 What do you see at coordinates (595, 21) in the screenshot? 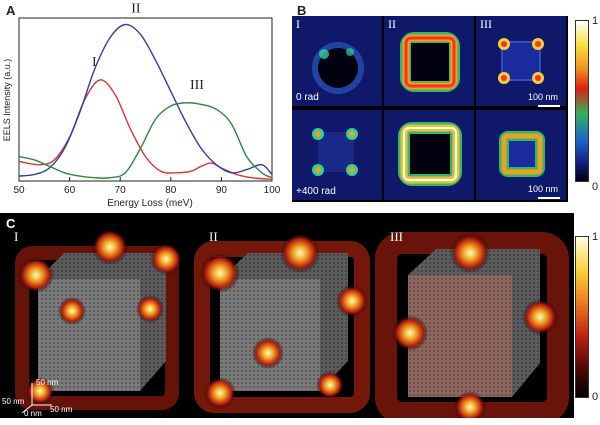
I see `panel-b-colorbar-max: 1` at bounding box center [595, 21].